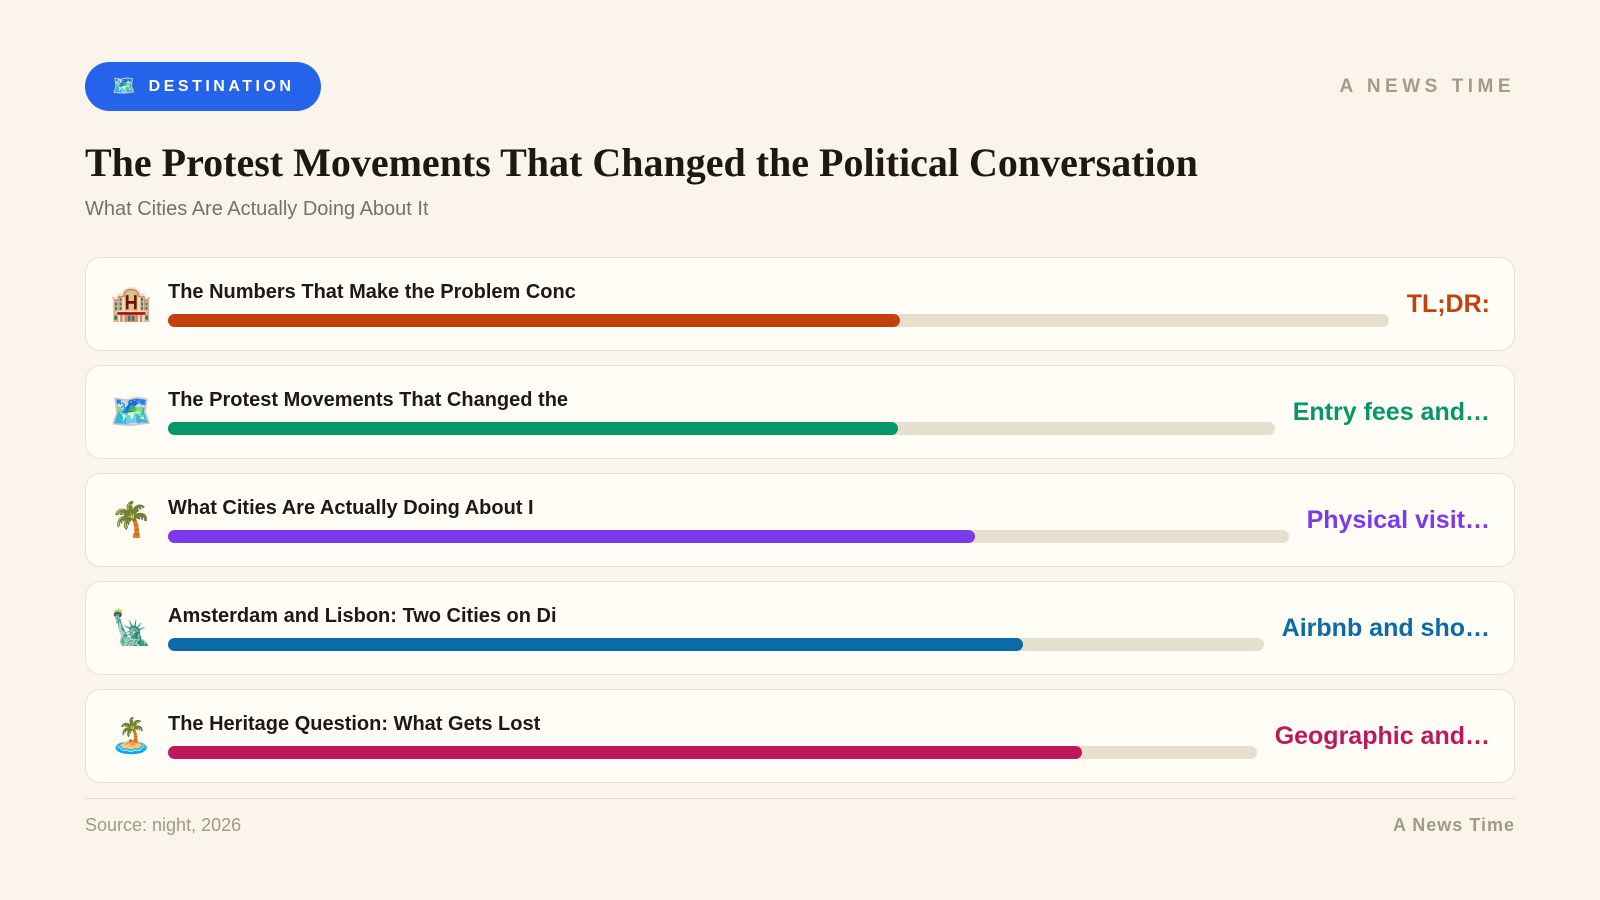 The height and width of the screenshot is (900, 1600). I want to click on destination-badge: 🗺️ DESTINATION, so click(203, 86).